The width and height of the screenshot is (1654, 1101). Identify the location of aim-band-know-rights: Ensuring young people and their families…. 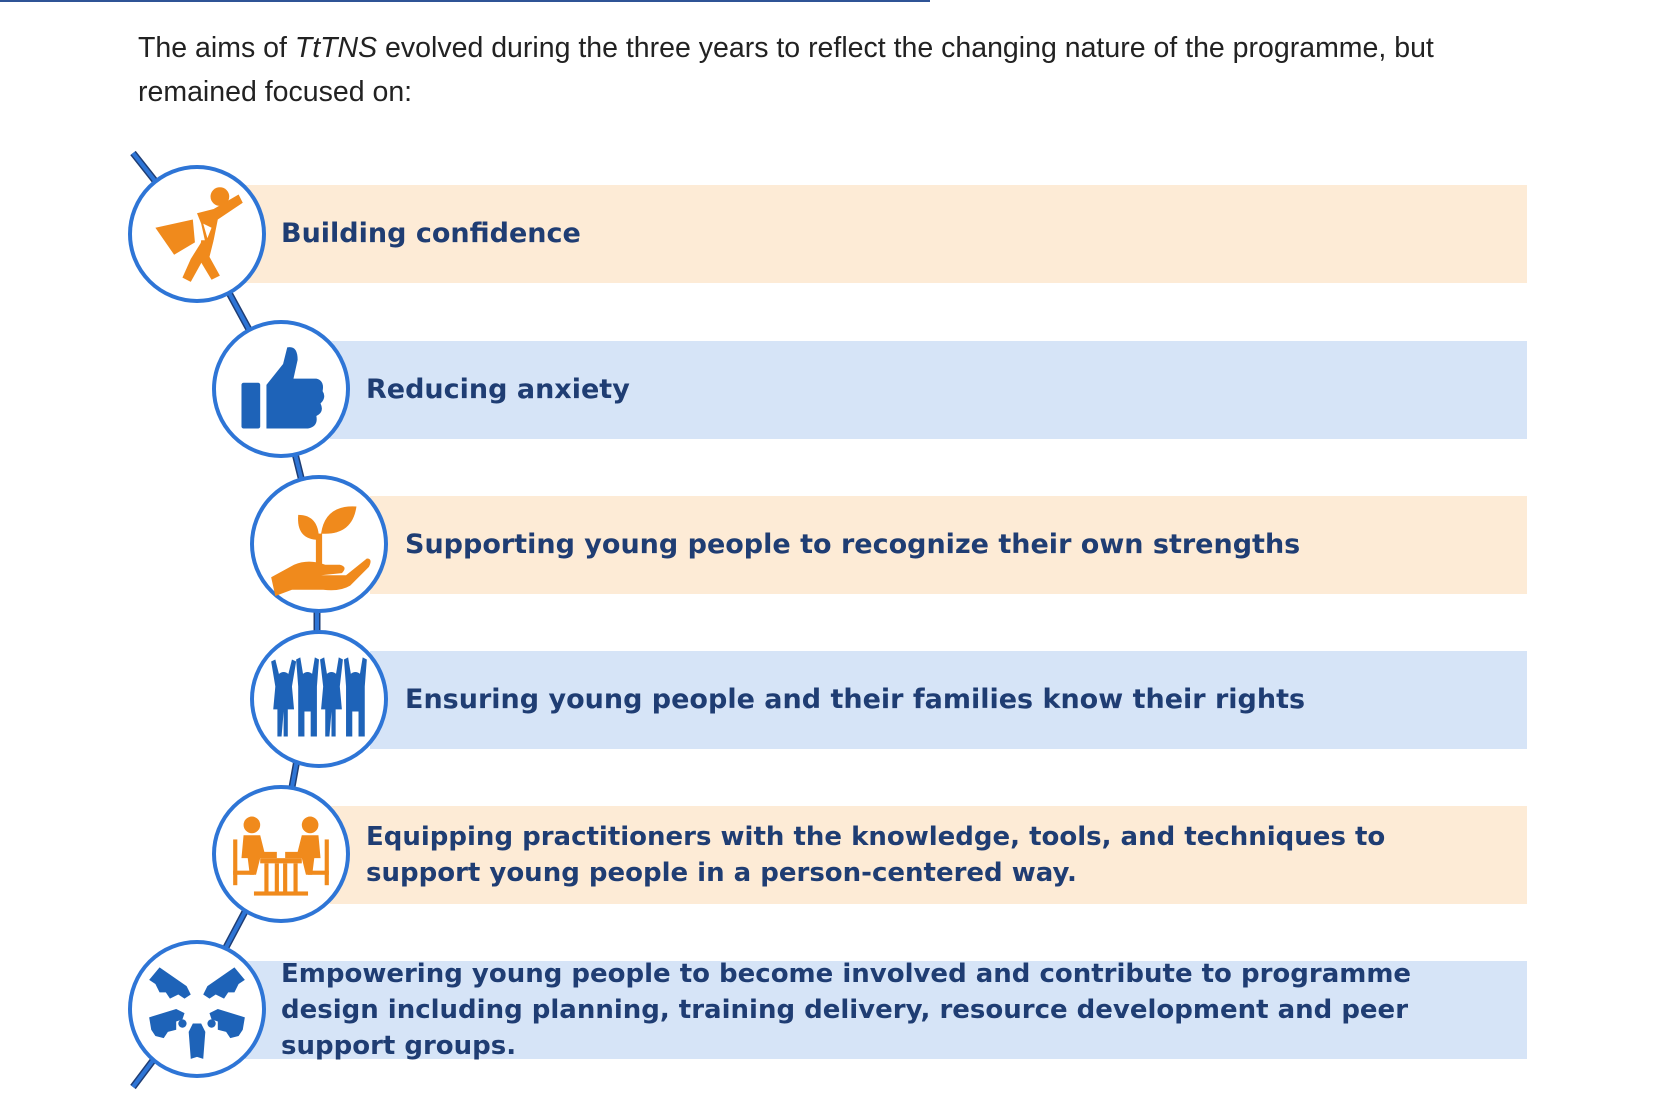
(948, 700).